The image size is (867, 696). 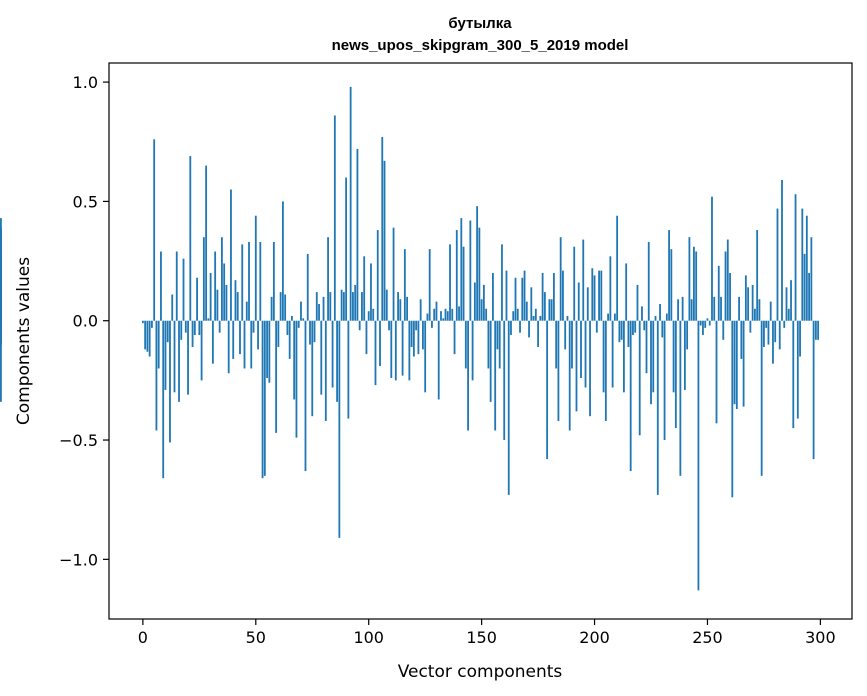 What do you see at coordinates (78, 559) in the screenshot?
I see `y-tick-label: −1.0` at bounding box center [78, 559].